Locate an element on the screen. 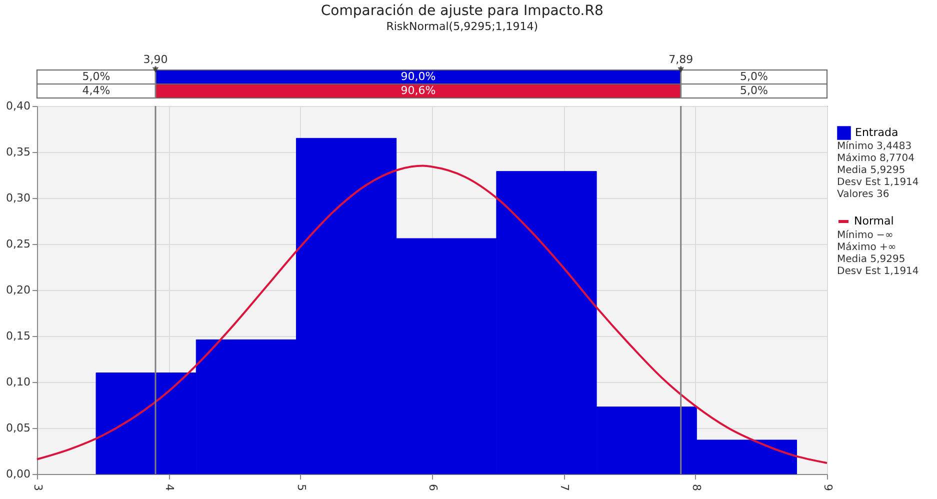  chart-subtitle: RiskNormal(5,9295;1,1914) is located at coordinates (462, 26).